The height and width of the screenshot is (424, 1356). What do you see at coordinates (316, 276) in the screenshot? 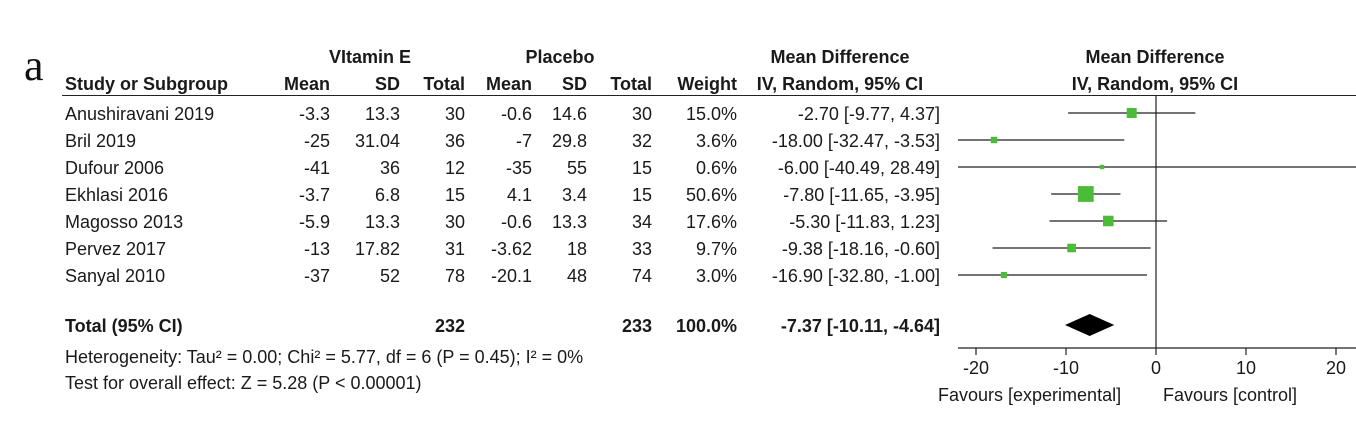
I see `mean1-cell: -37` at bounding box center [316, 276].